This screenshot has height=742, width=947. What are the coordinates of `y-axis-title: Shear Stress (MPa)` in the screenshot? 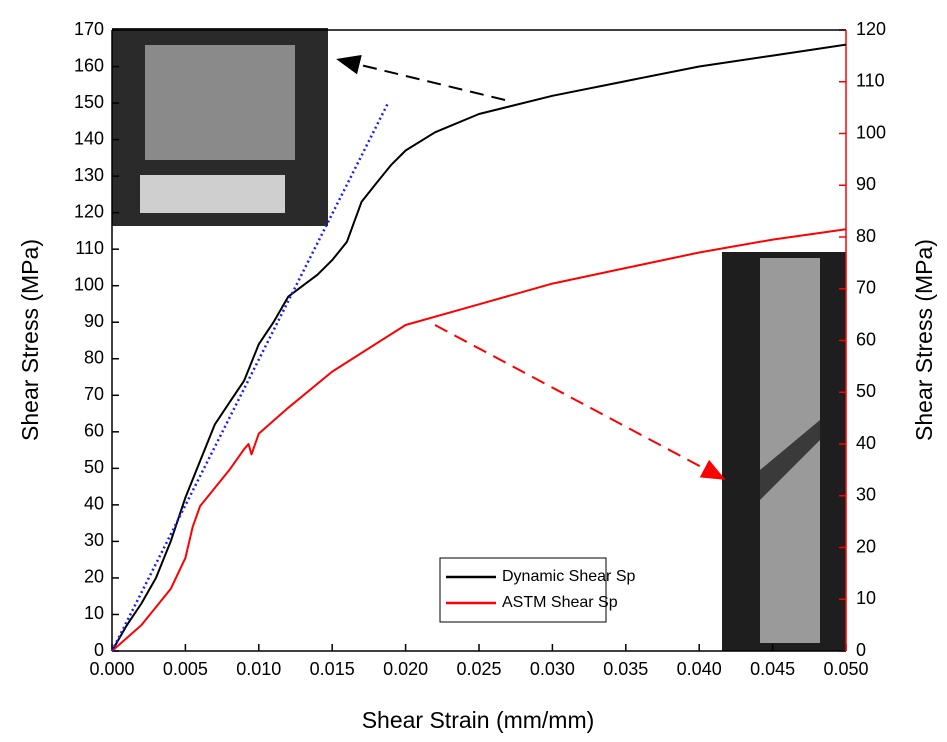 It's located at (30, 340).